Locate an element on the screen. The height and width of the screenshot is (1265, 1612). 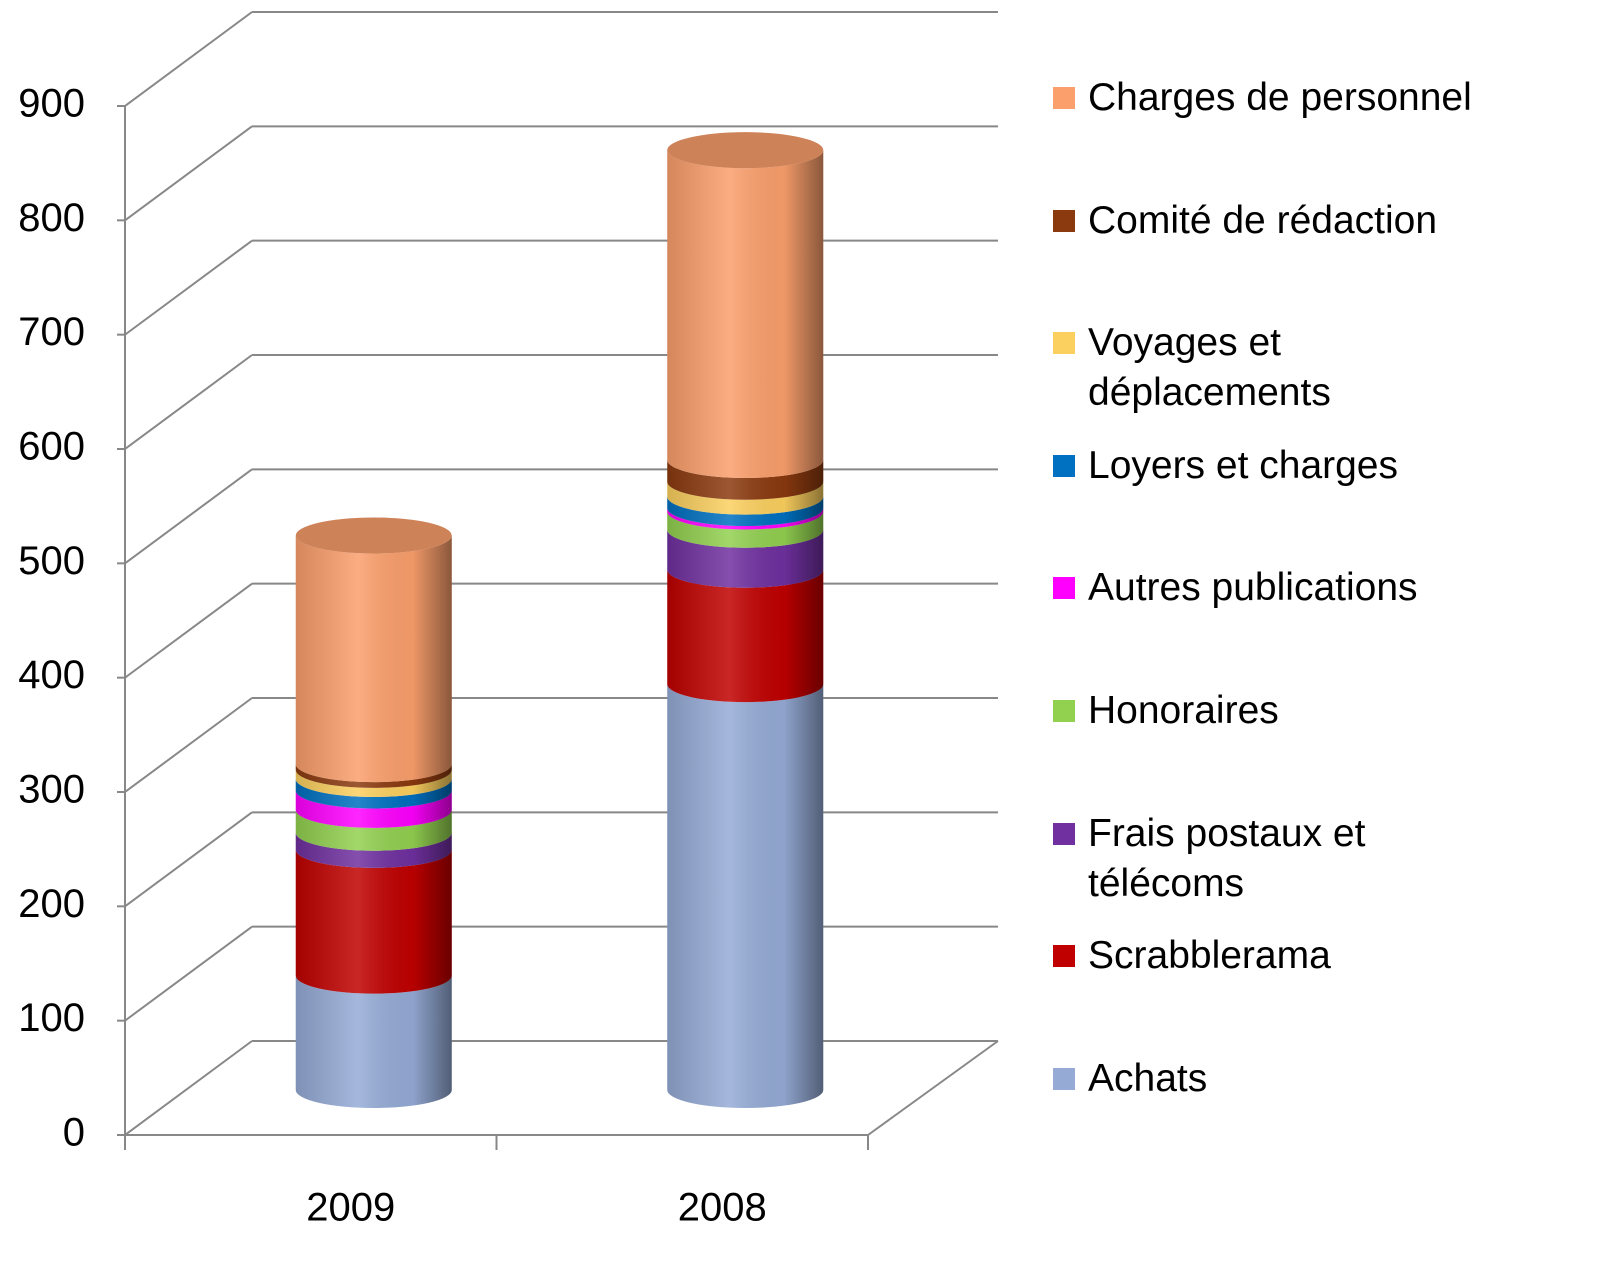
legend-label: Charges de personnel is located at coordinates (1280, 97).